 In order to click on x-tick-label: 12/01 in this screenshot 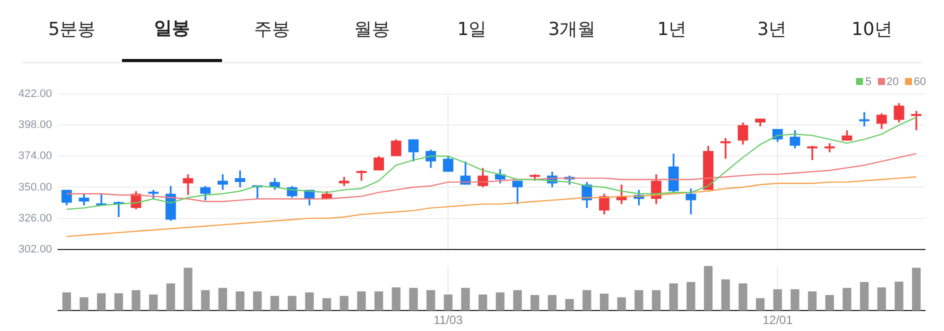, I will do `click(777, 320)`.